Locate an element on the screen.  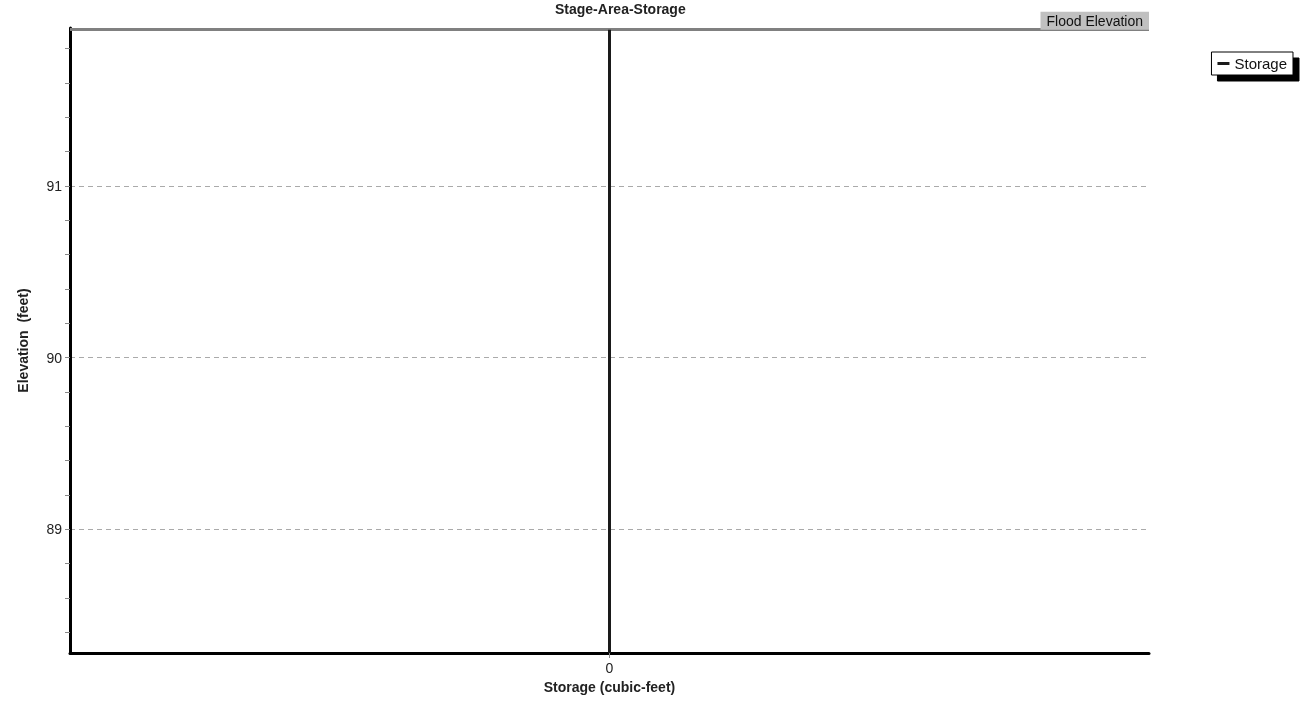
y-tick-label: 91 is located at coordinates (54, 185).